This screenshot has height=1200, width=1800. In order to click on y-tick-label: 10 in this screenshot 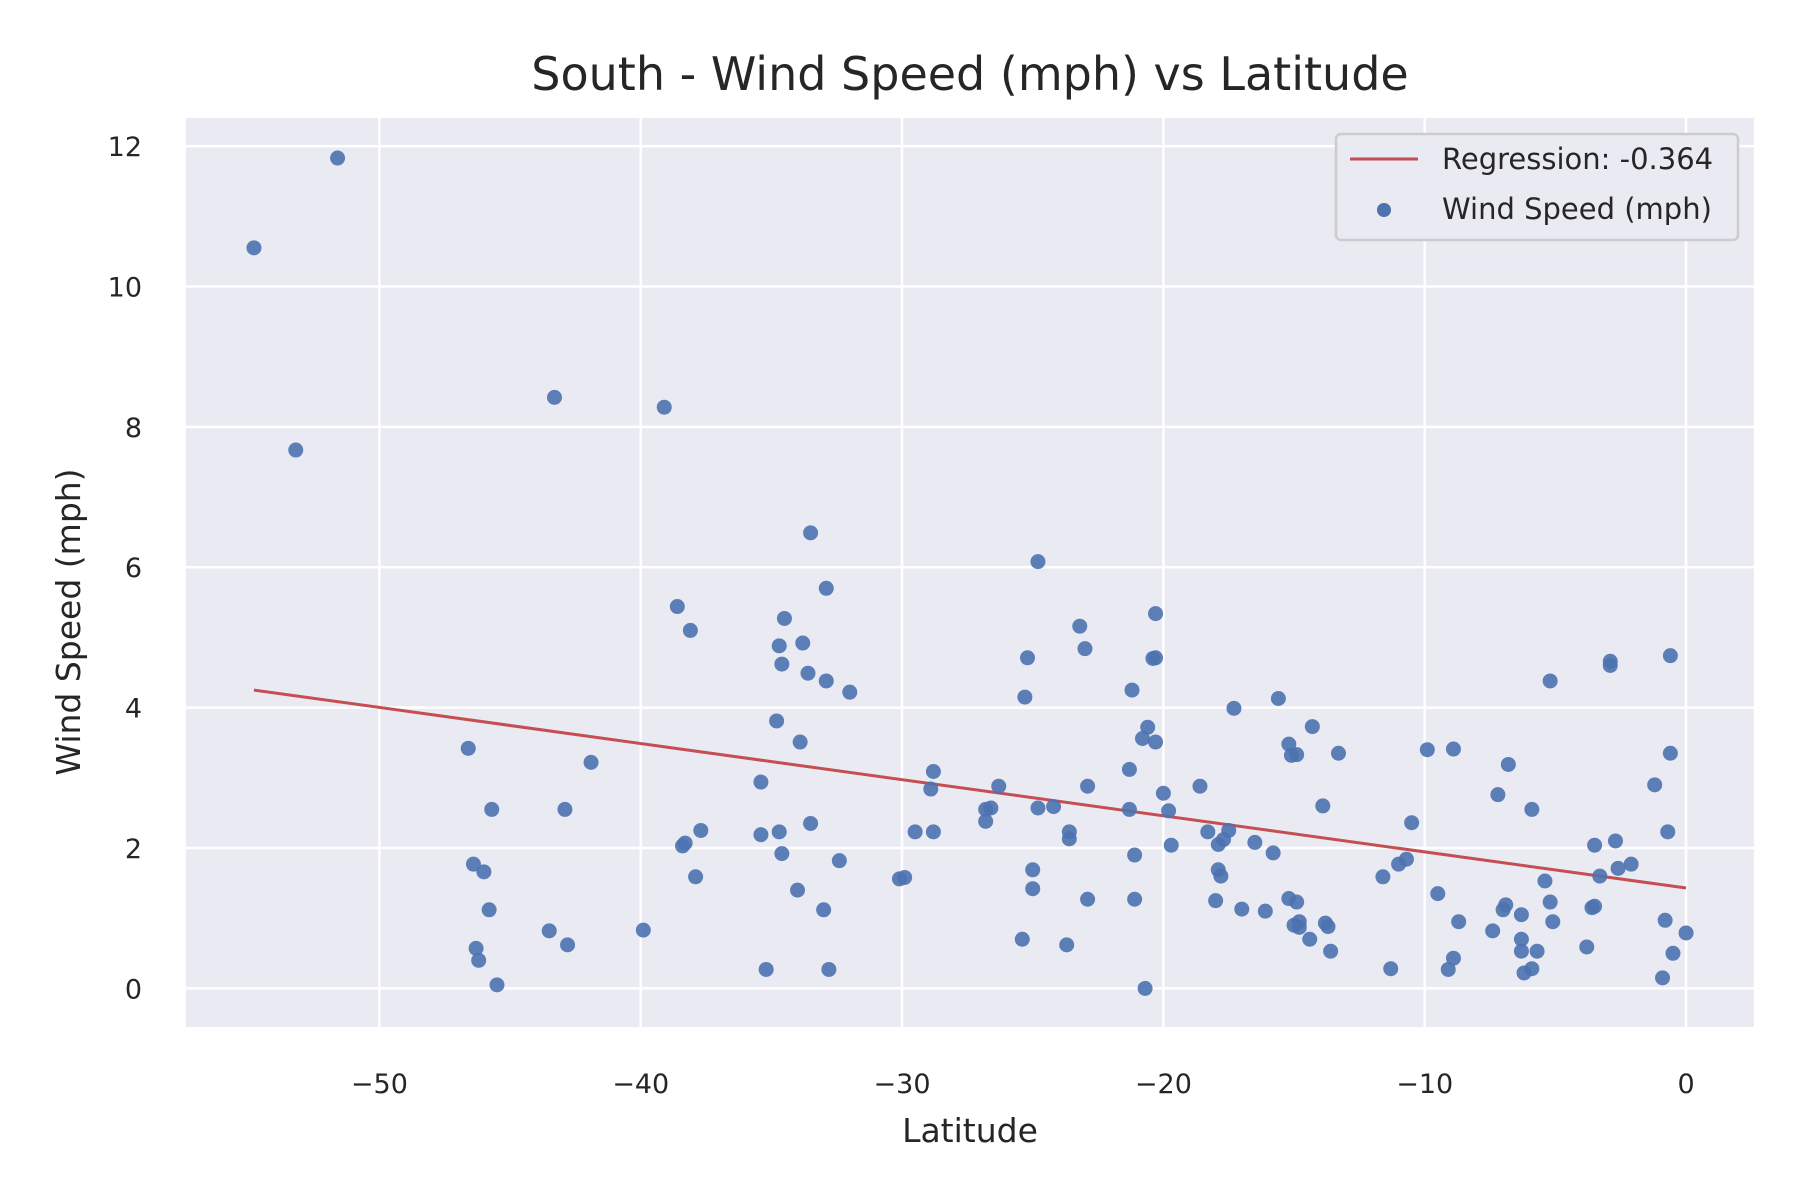, I will do `click(125, 287)`.